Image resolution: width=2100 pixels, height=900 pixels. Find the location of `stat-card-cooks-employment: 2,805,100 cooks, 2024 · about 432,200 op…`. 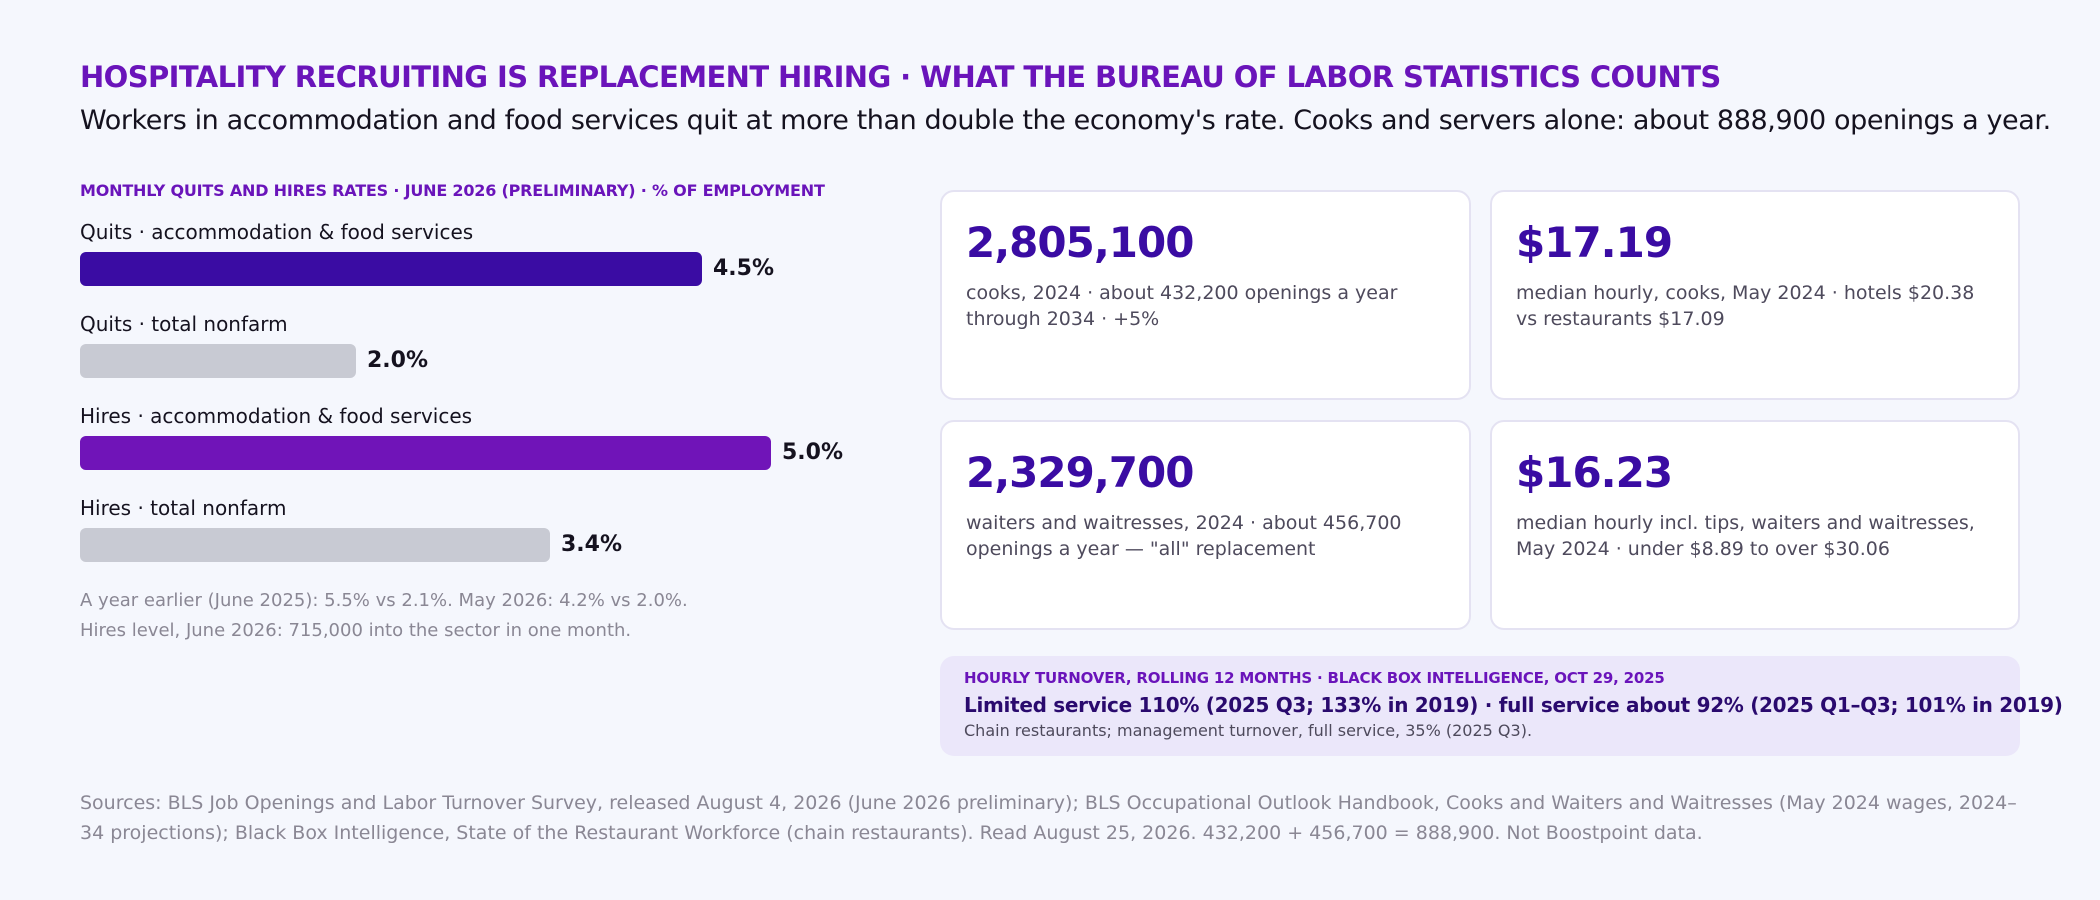

stat-card-cooks-employment: 2,805,100 cooks, 2024 · about 432,200 op… is located at coordinates (1205, 295).